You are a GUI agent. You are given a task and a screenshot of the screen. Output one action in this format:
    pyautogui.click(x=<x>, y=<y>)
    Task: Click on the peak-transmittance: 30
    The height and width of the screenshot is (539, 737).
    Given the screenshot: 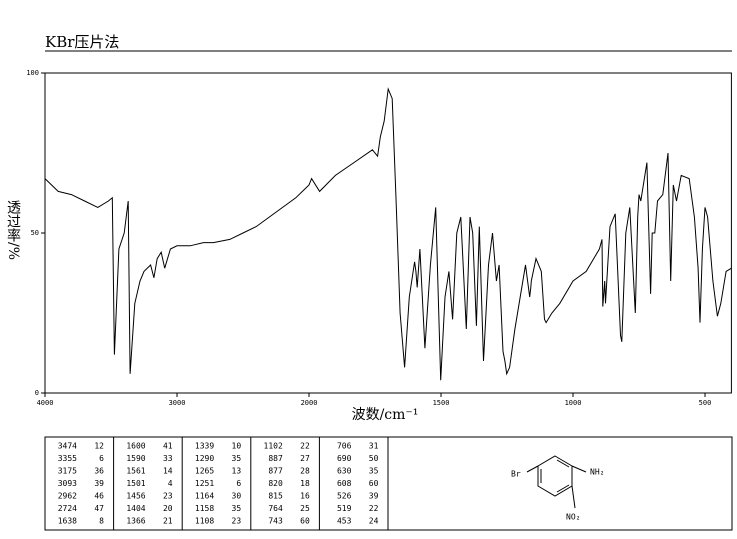 What is the action you would take?
    pyautogui.click(x=237, y=496)
    